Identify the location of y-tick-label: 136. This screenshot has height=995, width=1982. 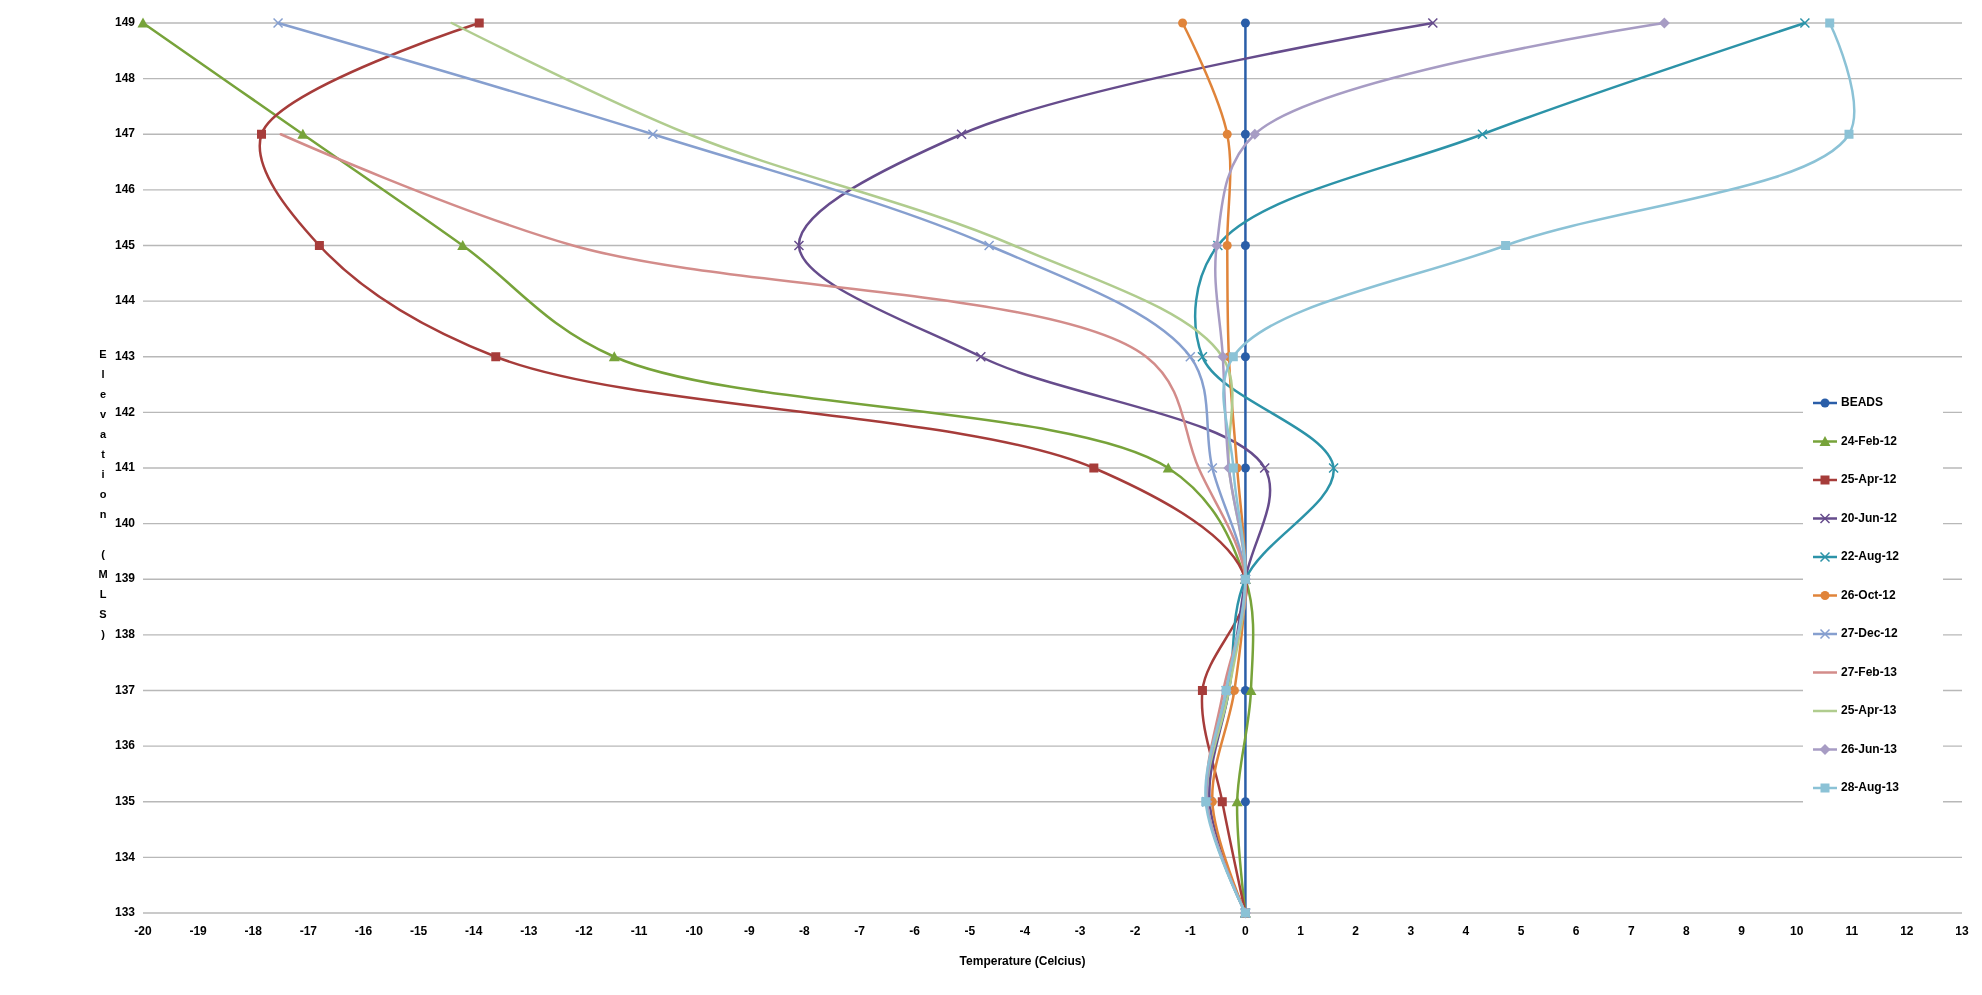
(125, 745).